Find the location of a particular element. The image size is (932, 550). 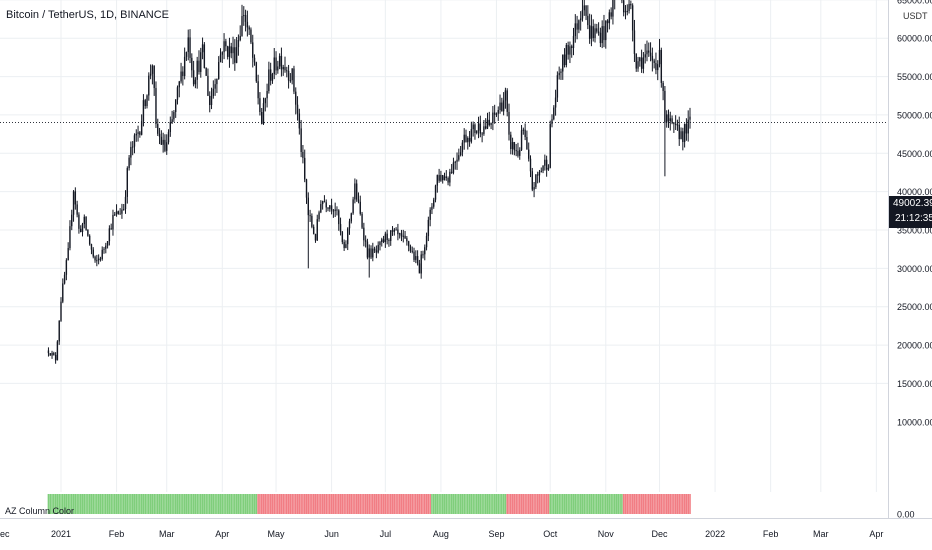

currency-label: USDT is located at coordinates (917, 16).